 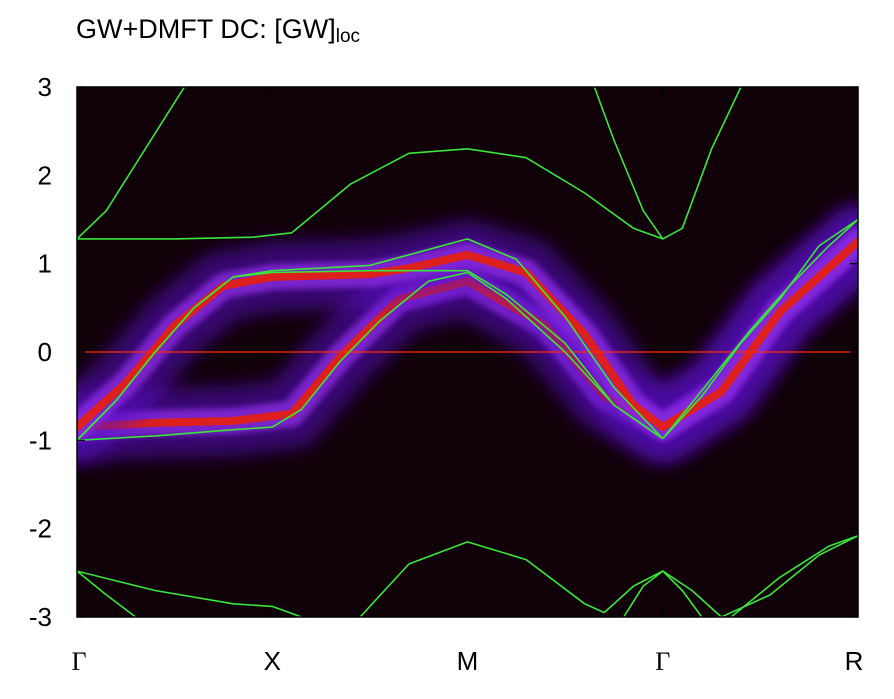 What do you see at coordinates (45, 175) in the screenshot?
I see `y-tick-label: 2` at bounding box center [45, 175].